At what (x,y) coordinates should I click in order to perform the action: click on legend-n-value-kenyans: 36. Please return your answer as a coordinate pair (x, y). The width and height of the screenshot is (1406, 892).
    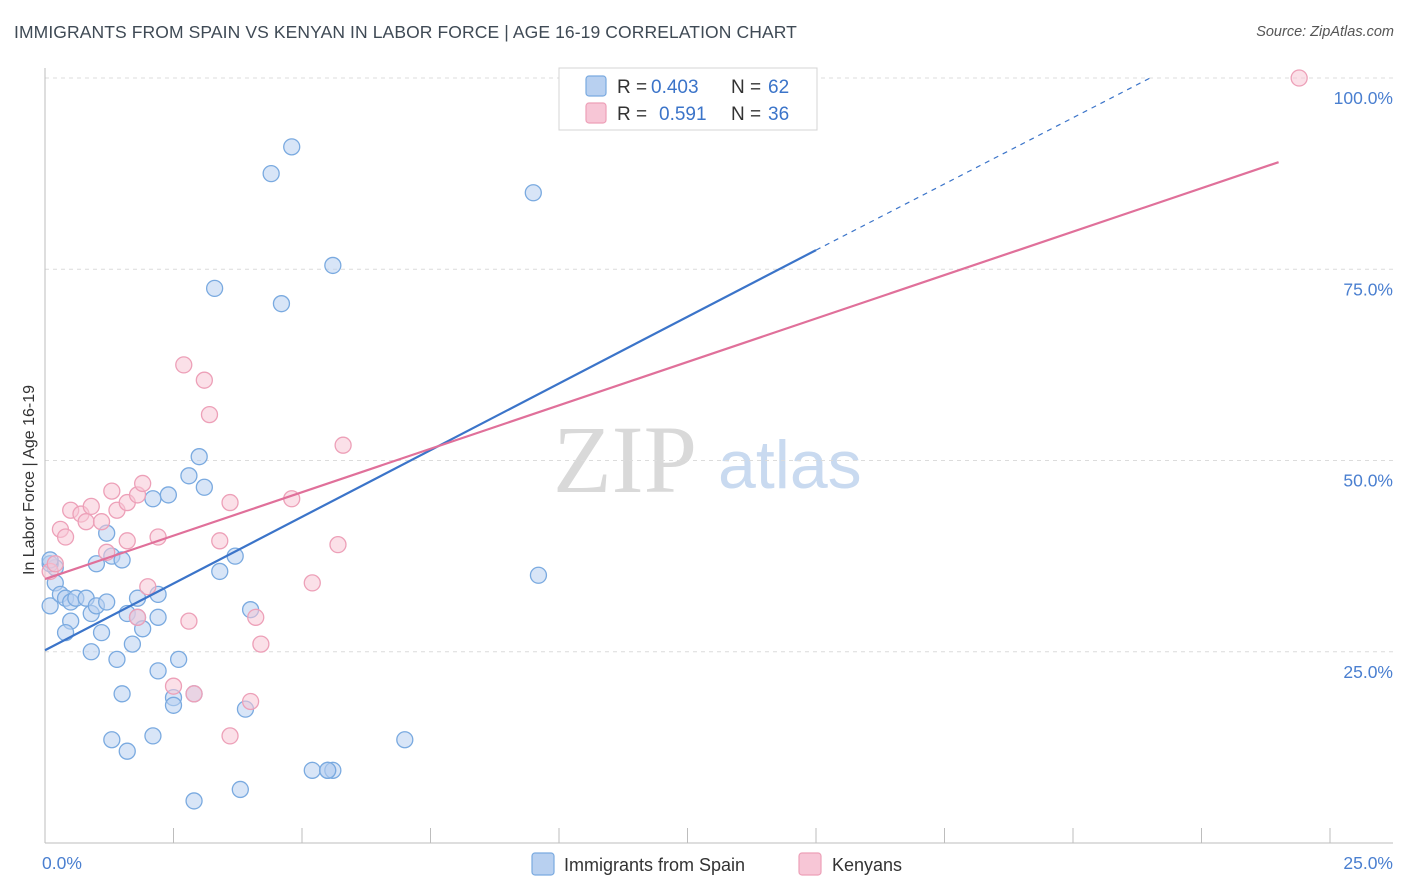
    Looking at the image, I should click on (778, 114).